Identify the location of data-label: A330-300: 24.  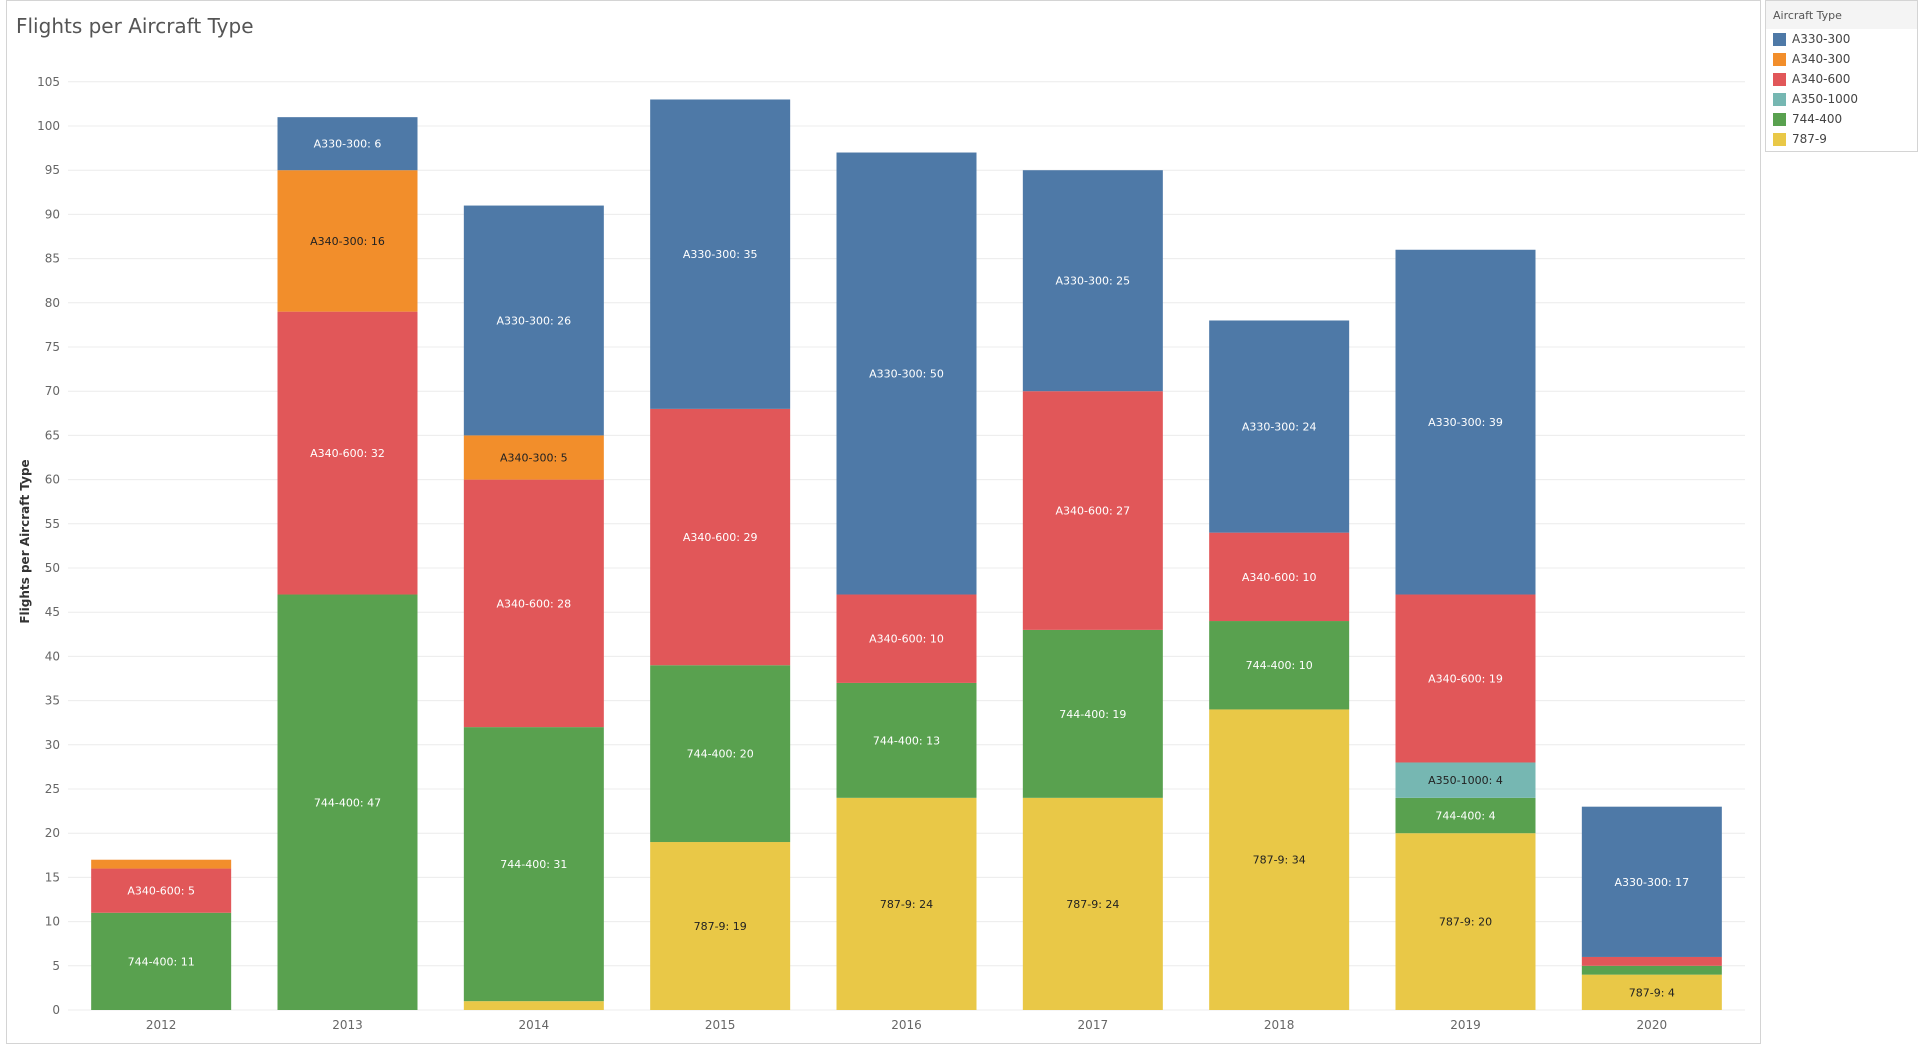
(1279, 427).